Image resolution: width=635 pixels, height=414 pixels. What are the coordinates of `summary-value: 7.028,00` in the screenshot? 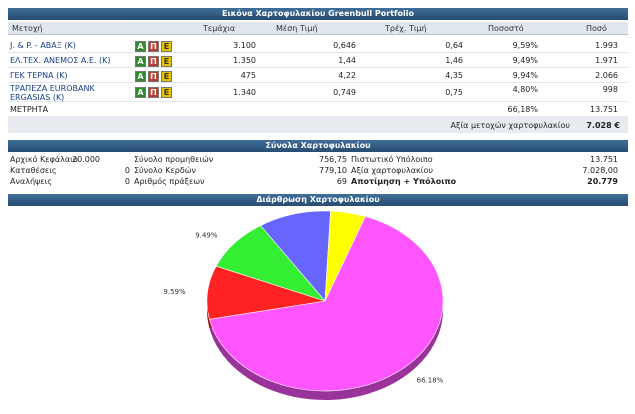 It's located at (600, 170).